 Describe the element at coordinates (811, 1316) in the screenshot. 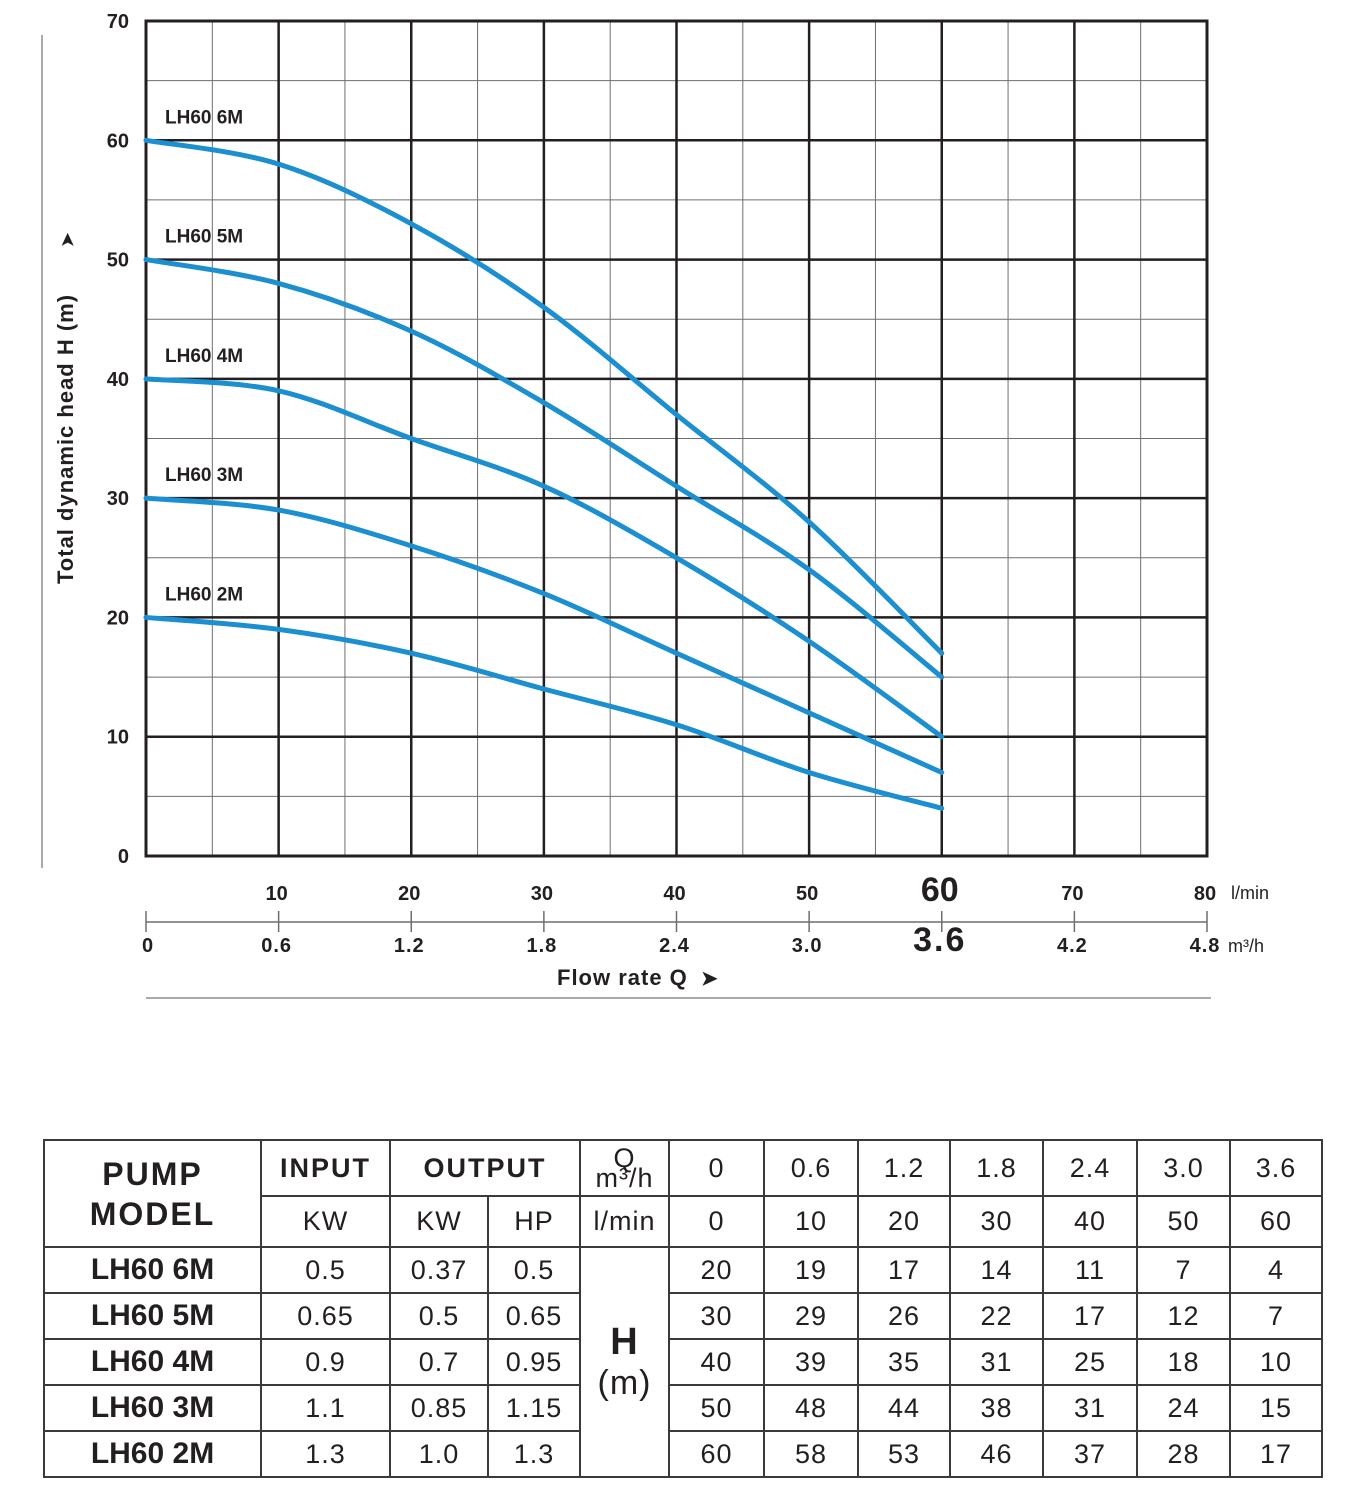

I see `head-cell: 29` at that location.